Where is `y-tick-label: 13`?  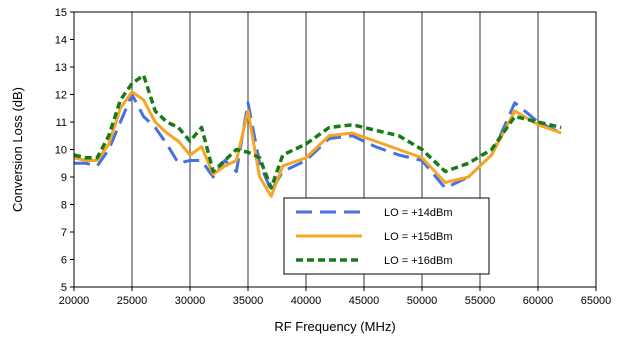
y-tick-label: 13 is located at coordinates (61, 68).